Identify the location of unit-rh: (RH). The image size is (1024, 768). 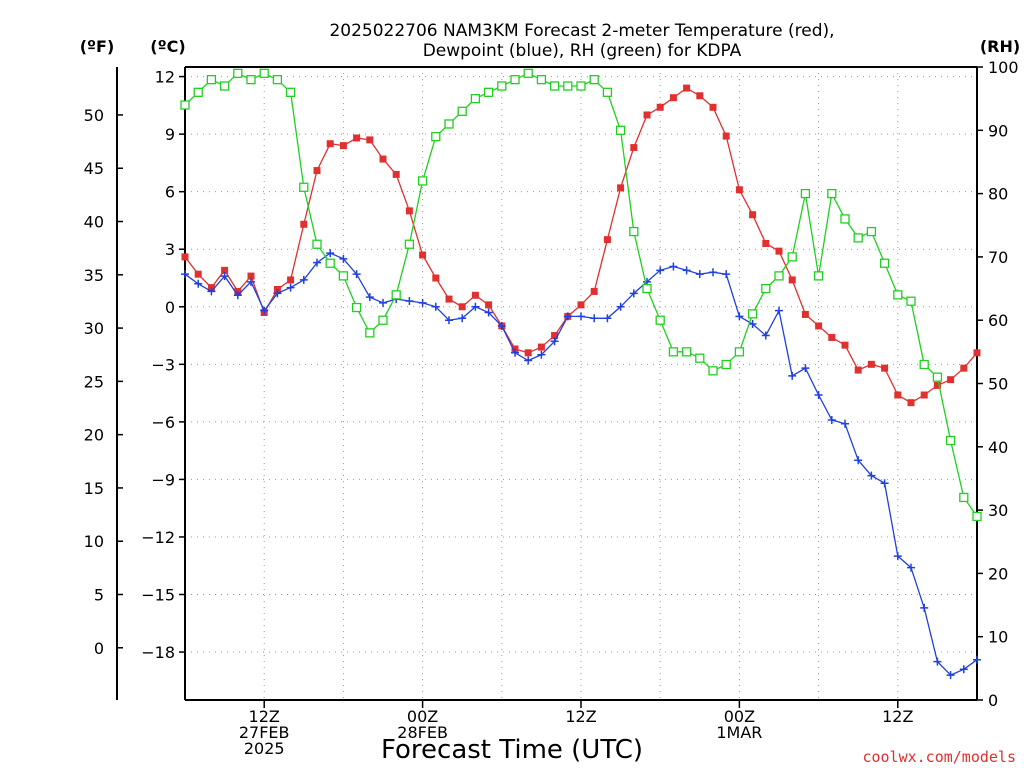
(1000, 46).